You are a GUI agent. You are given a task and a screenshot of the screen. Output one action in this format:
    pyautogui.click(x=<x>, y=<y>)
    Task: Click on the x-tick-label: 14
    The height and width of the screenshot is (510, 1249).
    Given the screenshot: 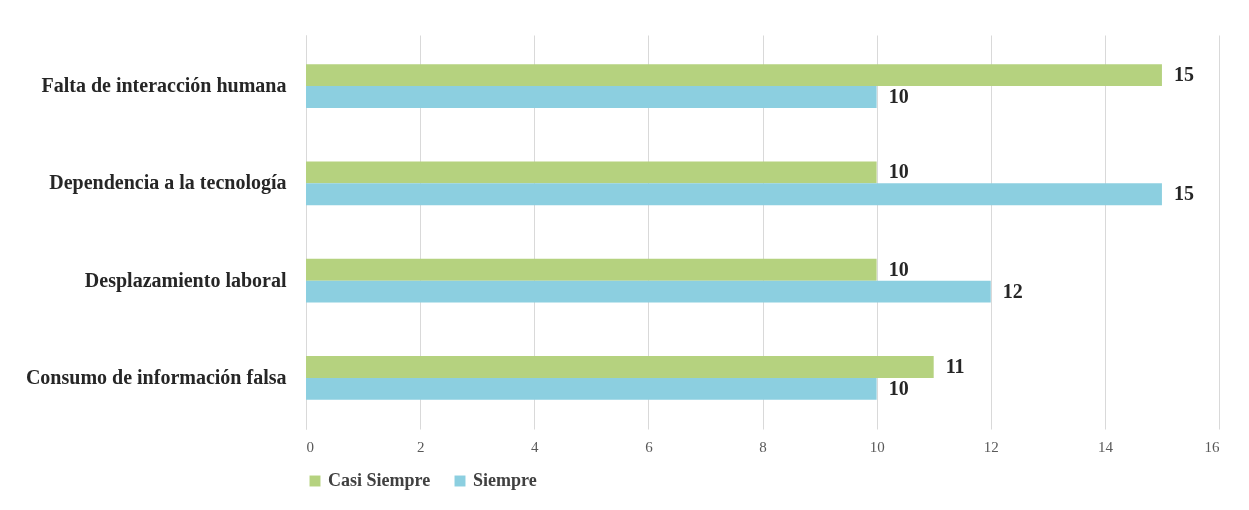 What is the action you would take?
    pyautogui.click(x=1105, y=446)
    